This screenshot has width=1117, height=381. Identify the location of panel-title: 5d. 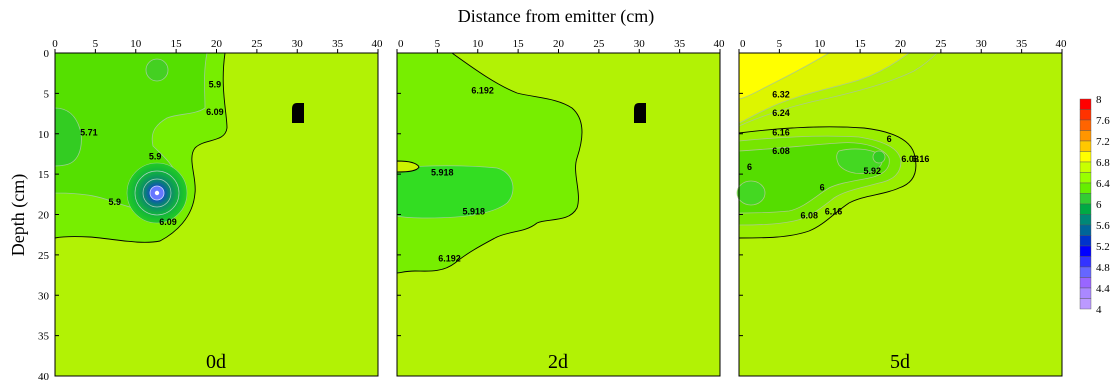
(900, 362).